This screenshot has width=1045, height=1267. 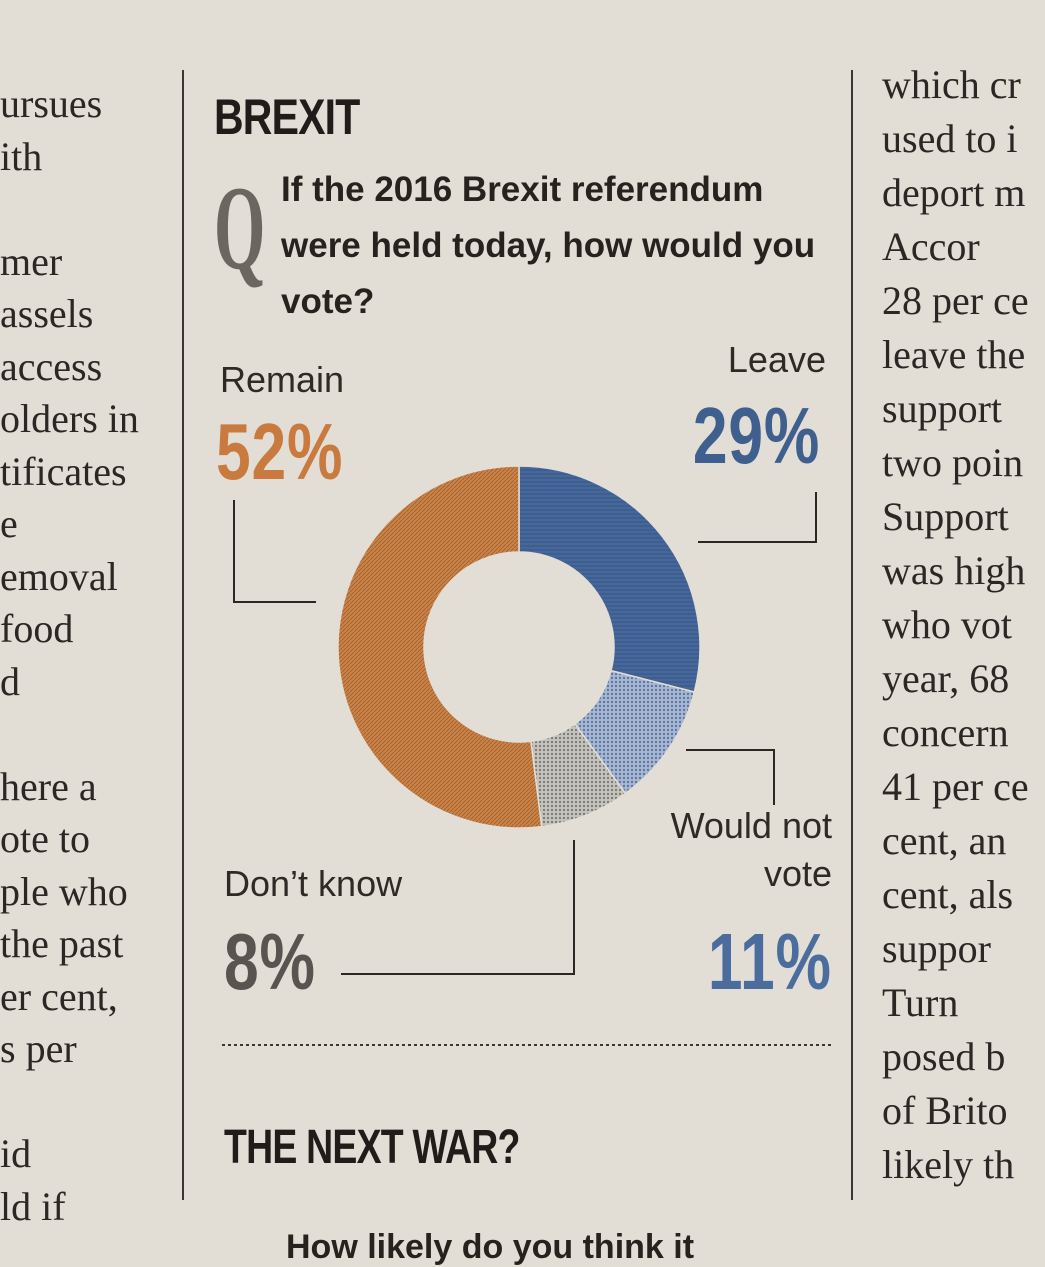 What do you see at coordinates (947, 624) in the screenshot?
I see `right-article-line: who vot` at bounding box center [947, 624].